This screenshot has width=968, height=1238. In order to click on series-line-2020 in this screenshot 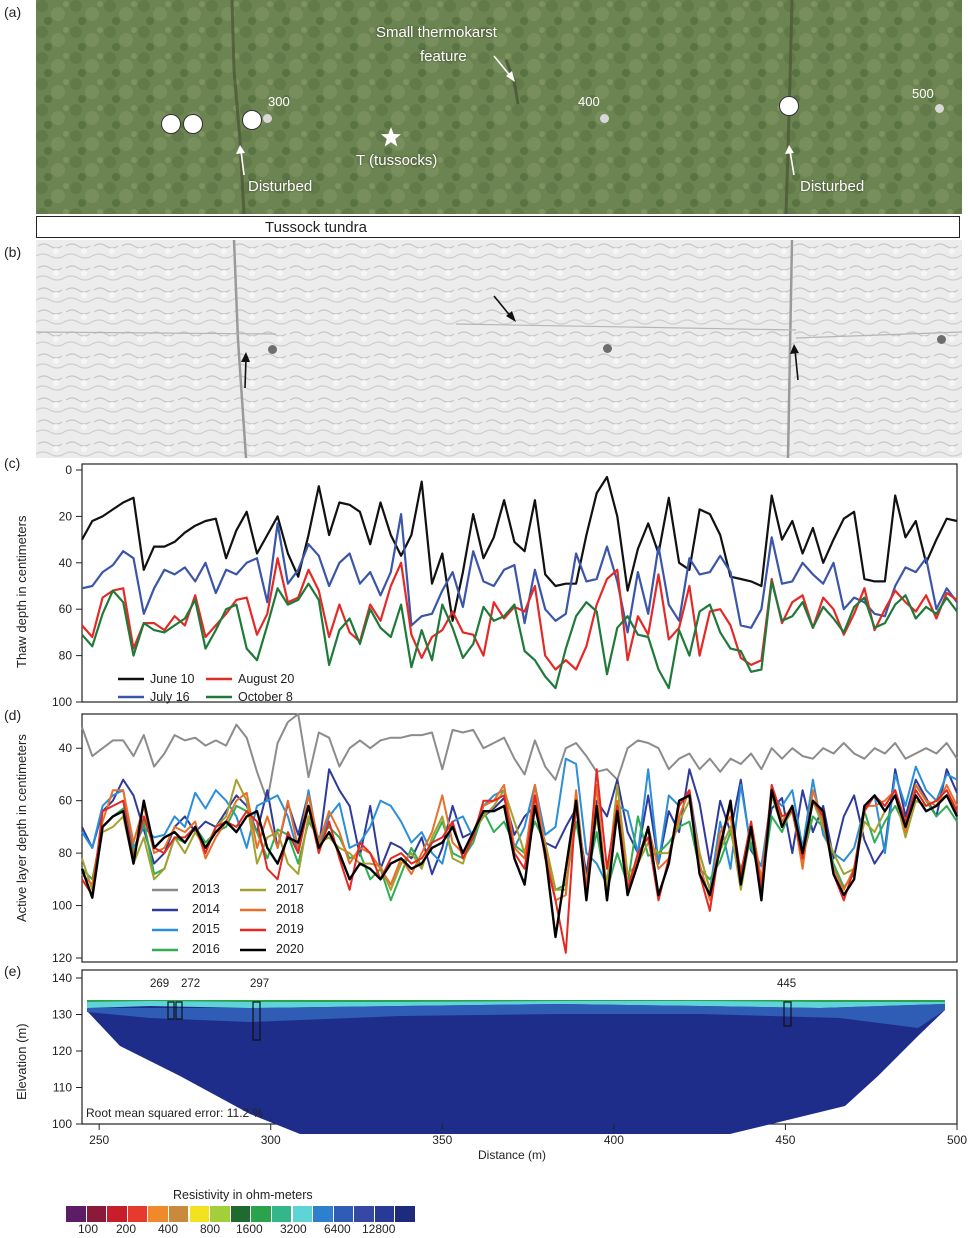, I will do `click(519, 863)`.